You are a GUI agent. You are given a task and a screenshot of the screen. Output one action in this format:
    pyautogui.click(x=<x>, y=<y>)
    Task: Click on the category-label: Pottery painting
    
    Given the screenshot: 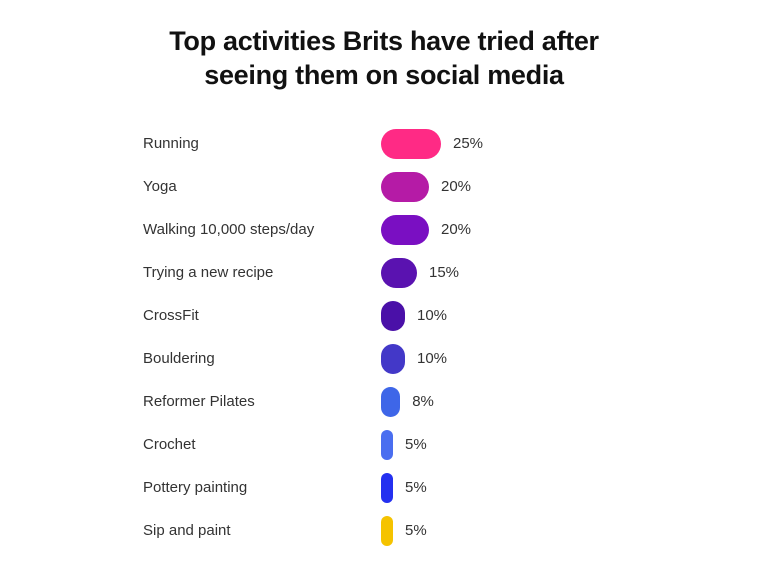 What is the action you would take?
    pyautogui.click(x=195, y=487)
    